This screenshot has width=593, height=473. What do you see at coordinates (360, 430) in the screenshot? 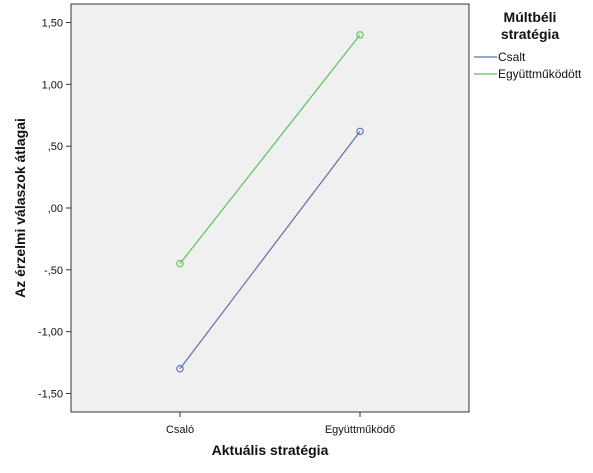
I see `x-tick-label: Együttműködő` at bounding box center [360, 430].